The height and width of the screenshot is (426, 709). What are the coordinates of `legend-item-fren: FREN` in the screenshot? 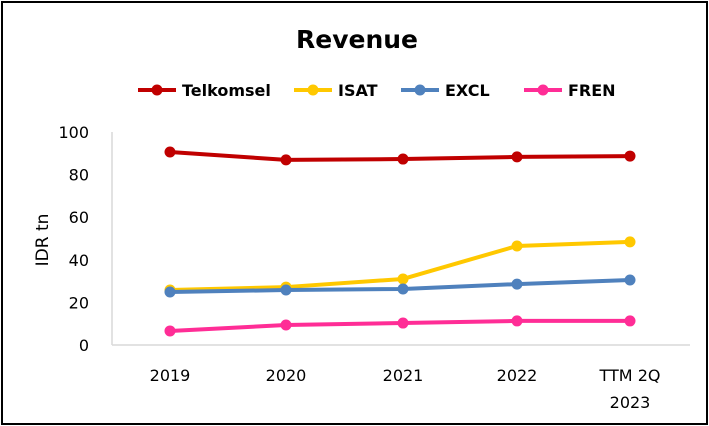 It's located at (570, 90).